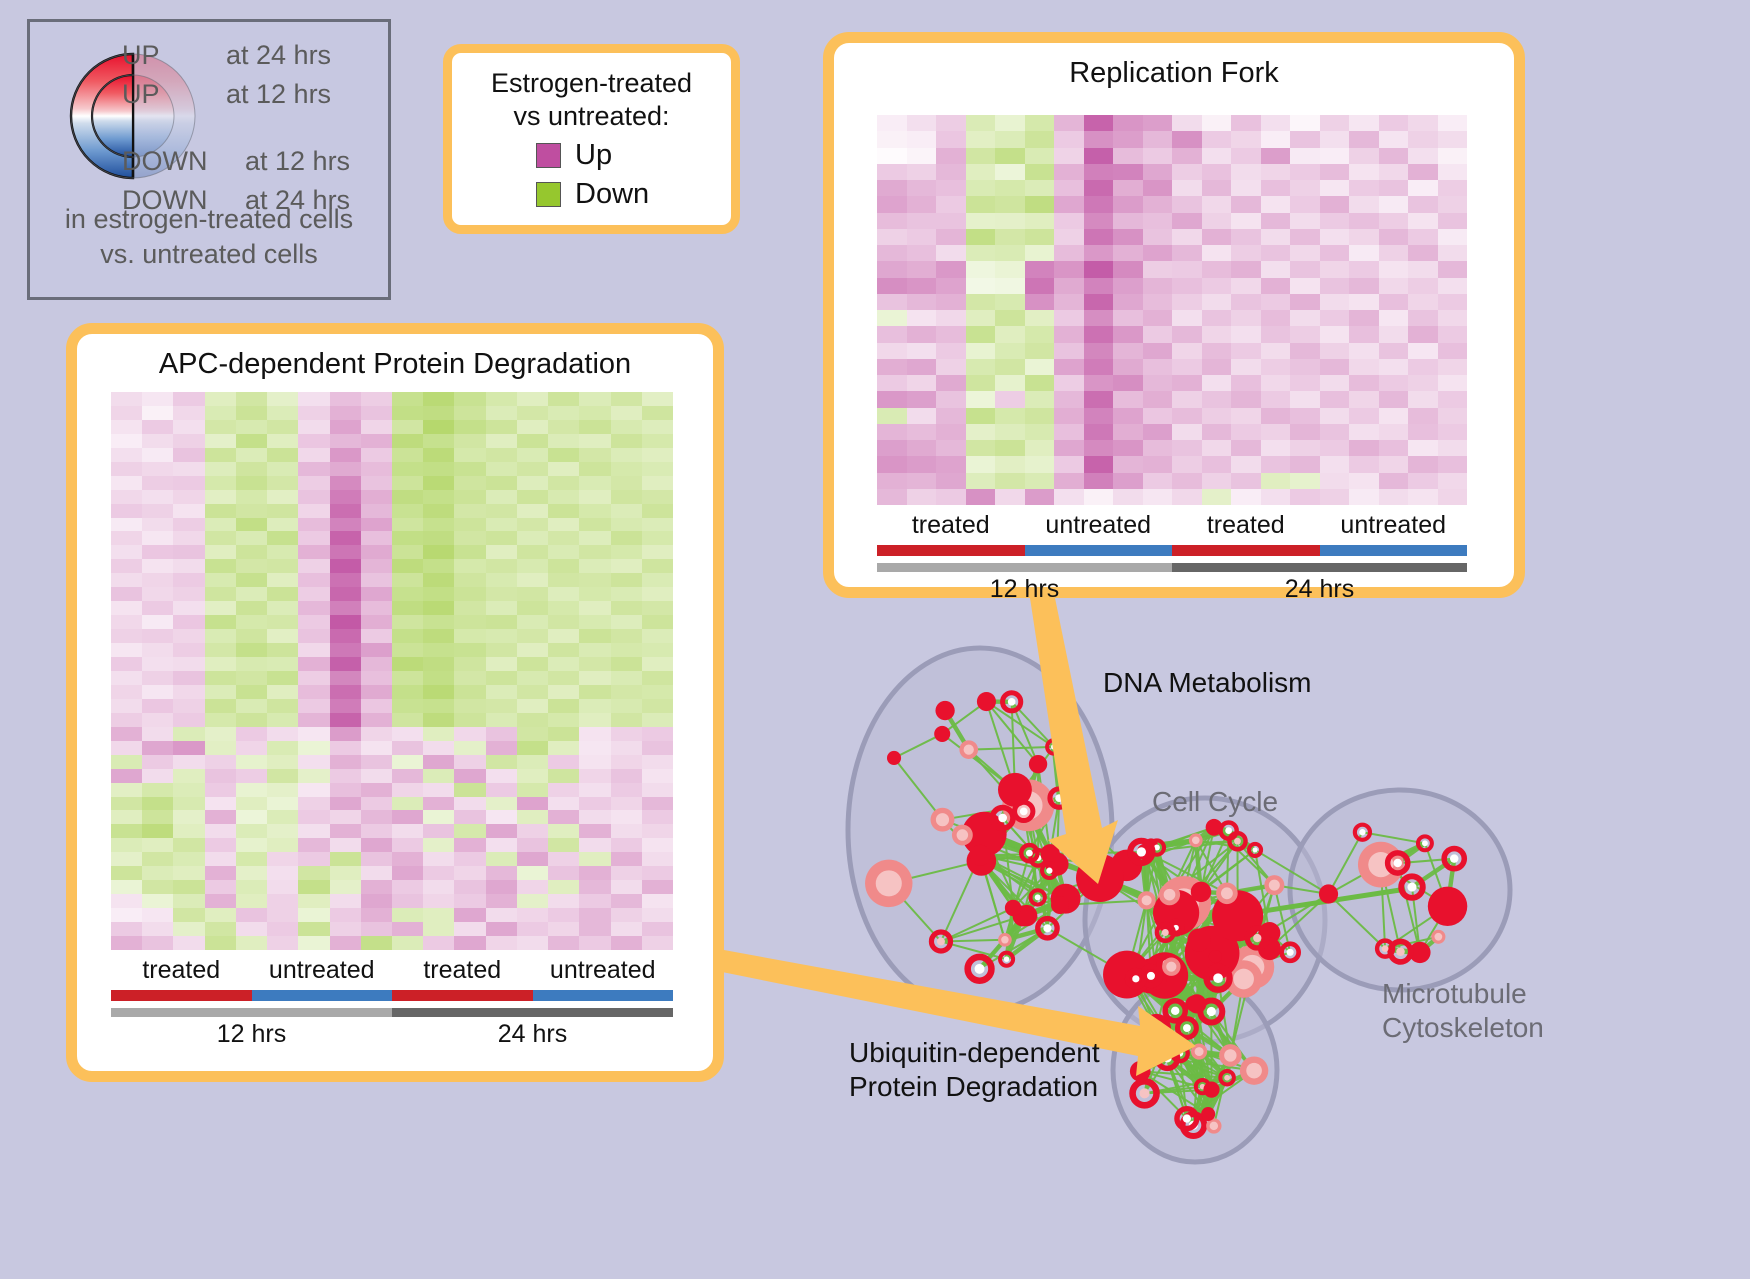  What do you see at coordinates (1319, 589) in the screenshot?
I see `rf-time-label-1: 24 hrs` at bounding box center [1319, 589].